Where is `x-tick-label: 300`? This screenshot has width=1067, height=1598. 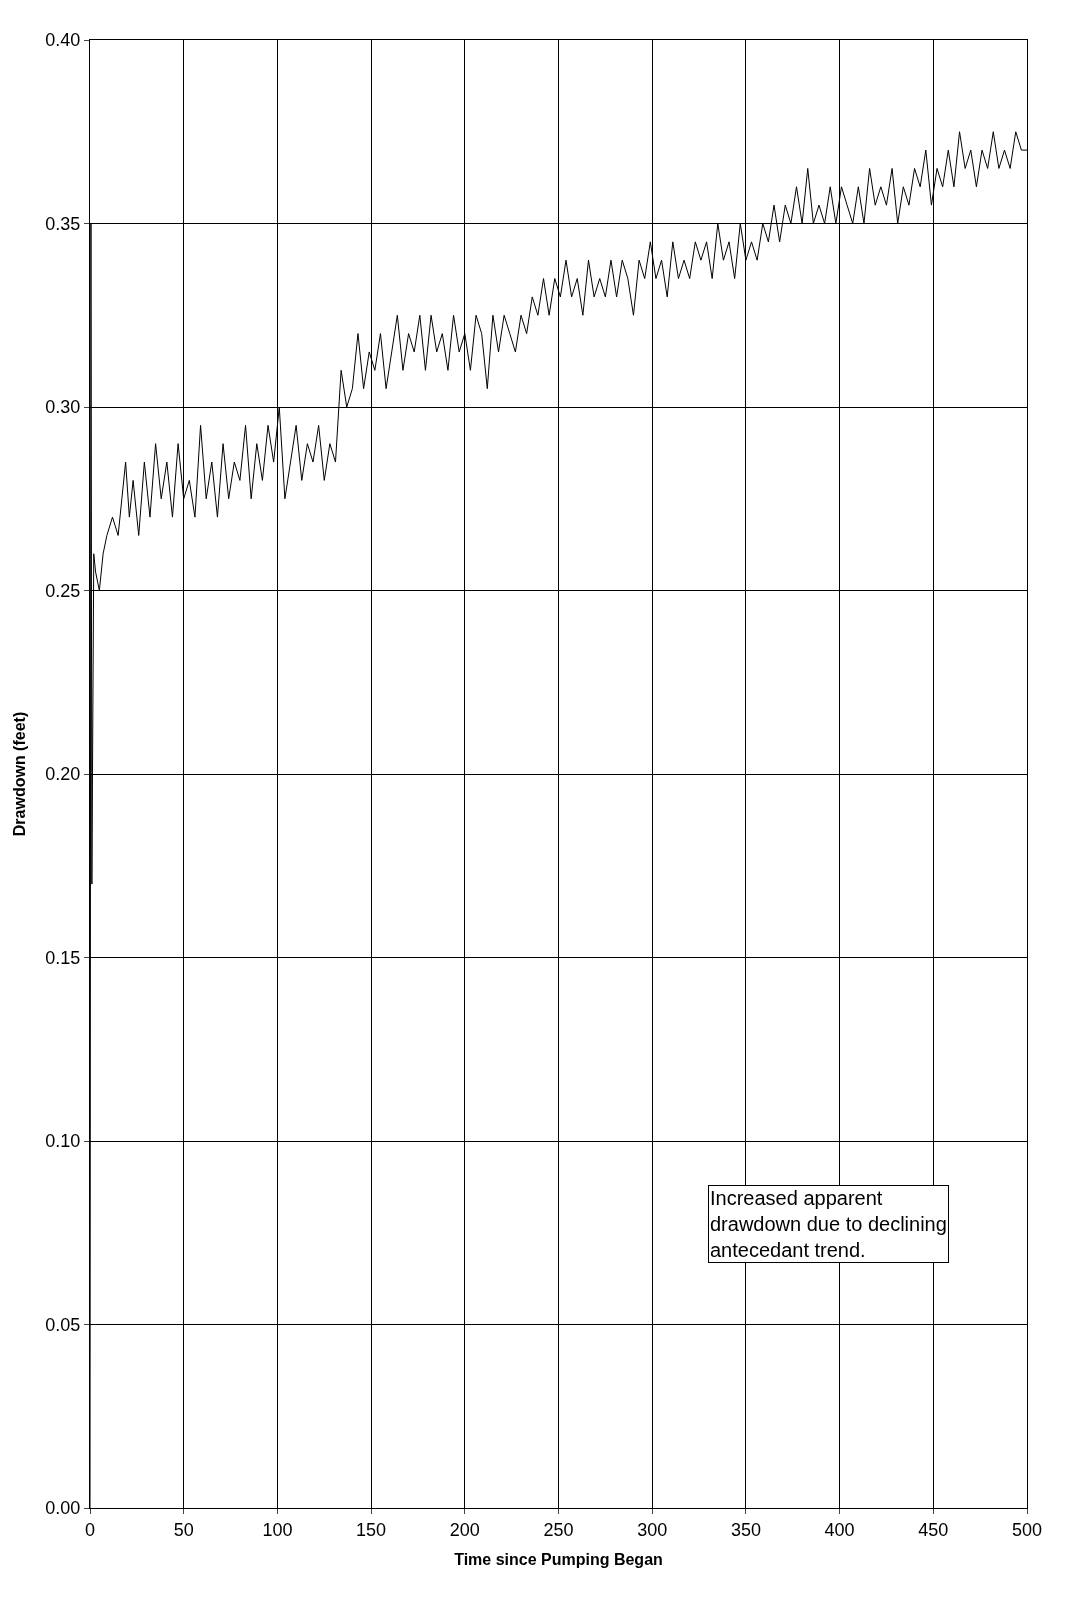 x-tick-label: 300 is located at coordinates (652, 1529).